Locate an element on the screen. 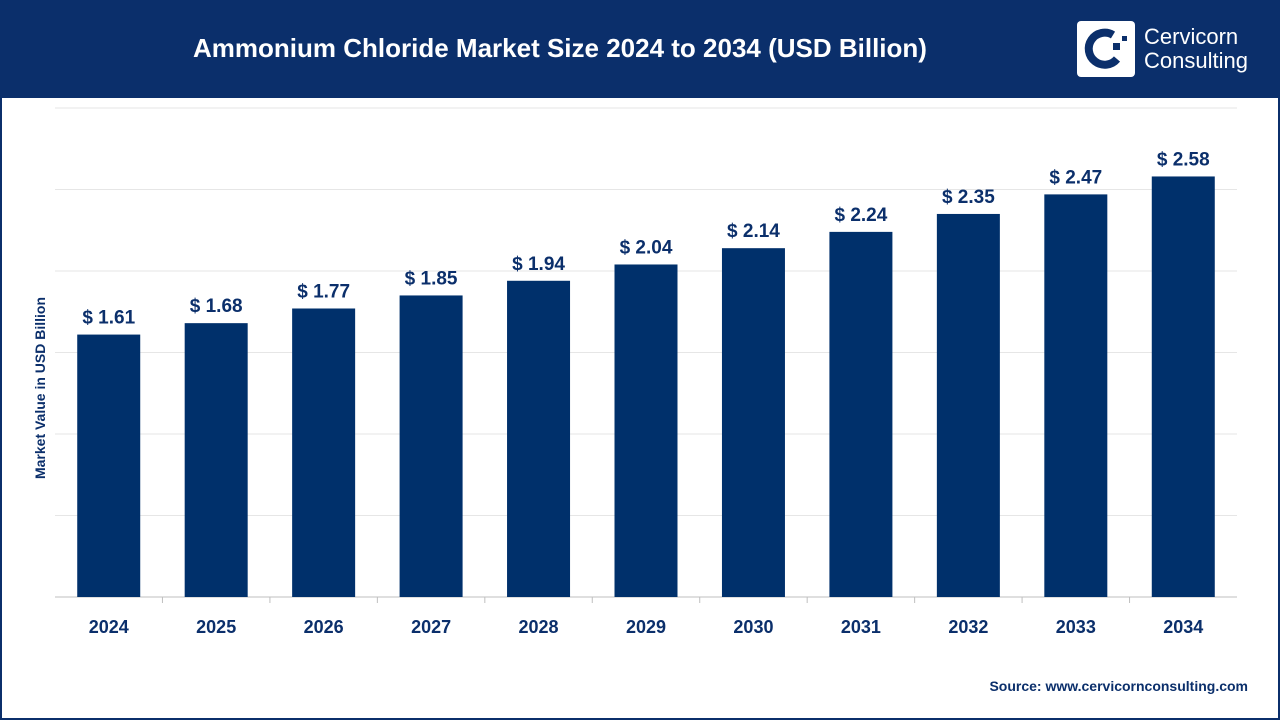 The height and width of the screenshot is (720, 1280). x-tick-label: 2025 is located at coordinates (216, 627).